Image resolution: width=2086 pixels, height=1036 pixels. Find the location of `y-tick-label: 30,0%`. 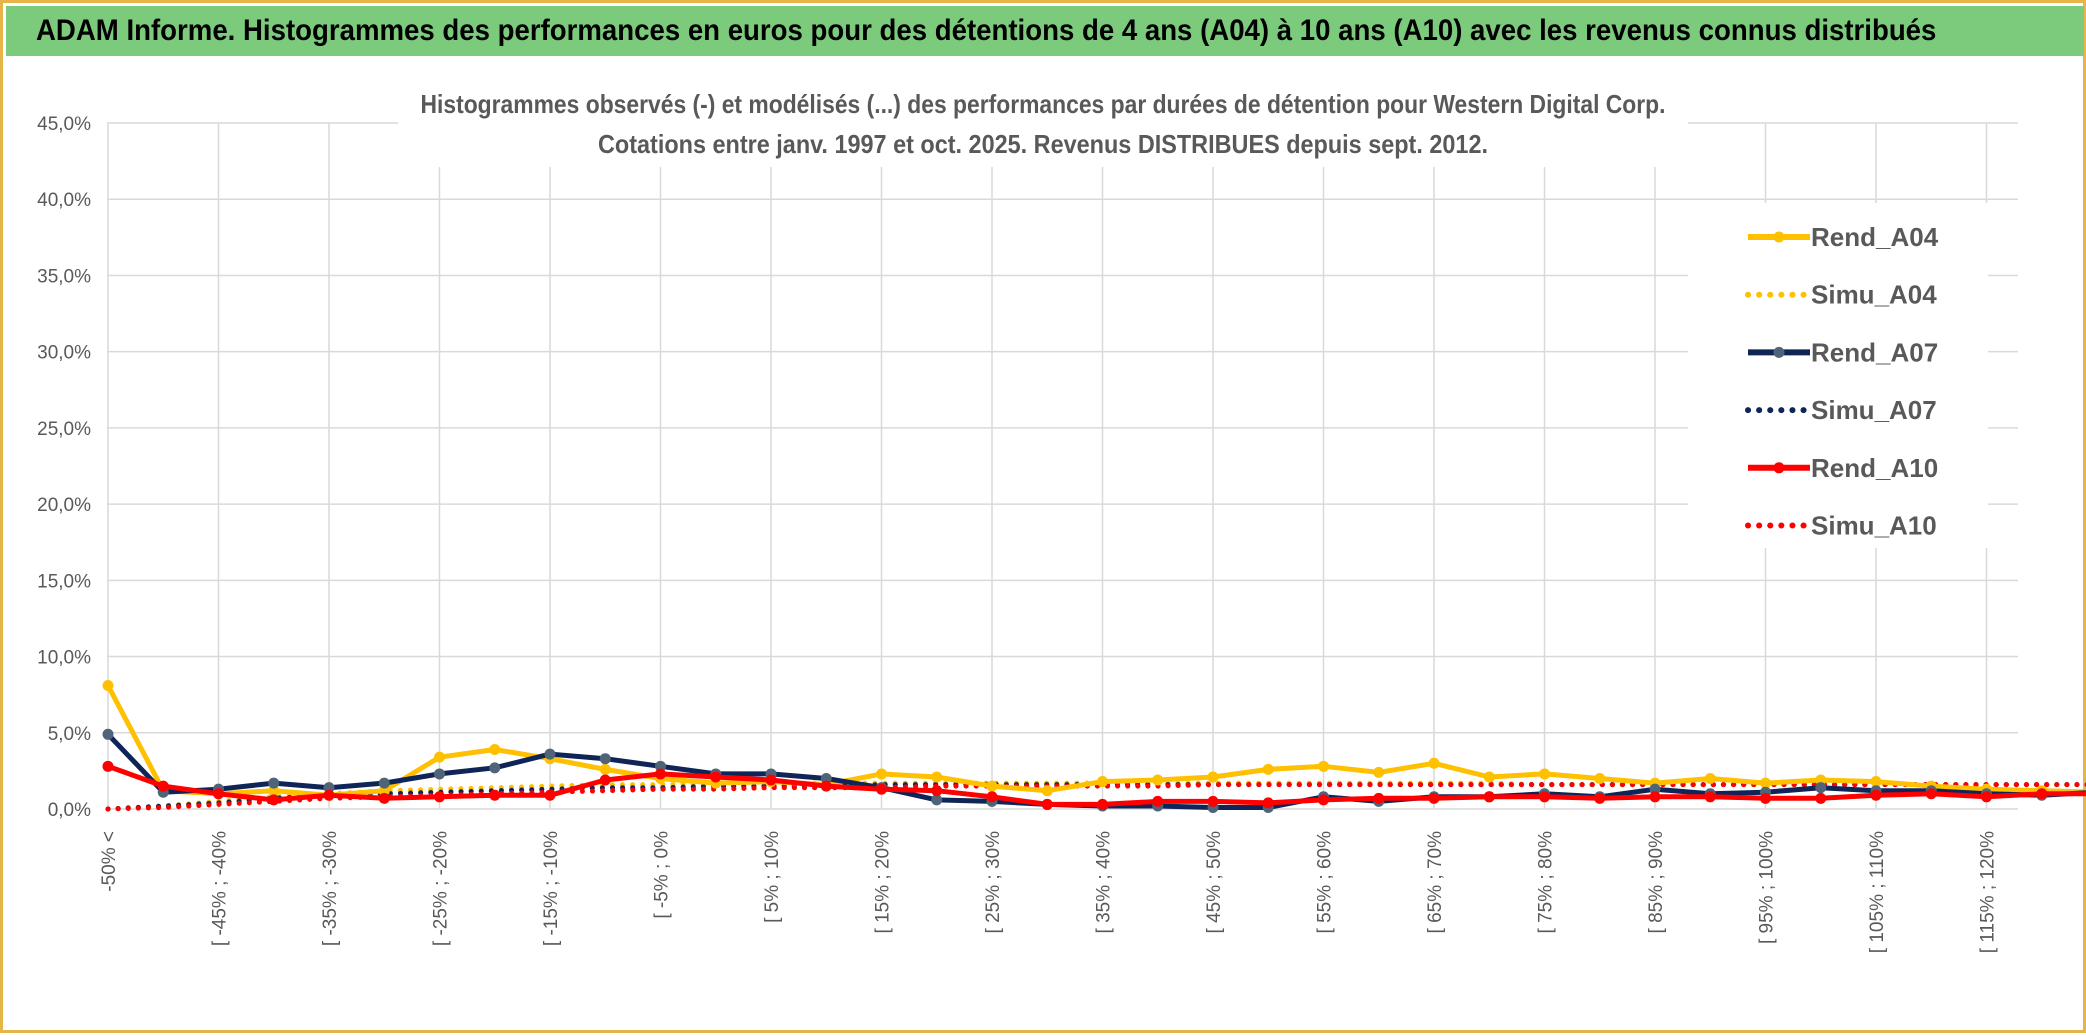

y-tick-label: 30,0% is located at coordinates (64, 353).